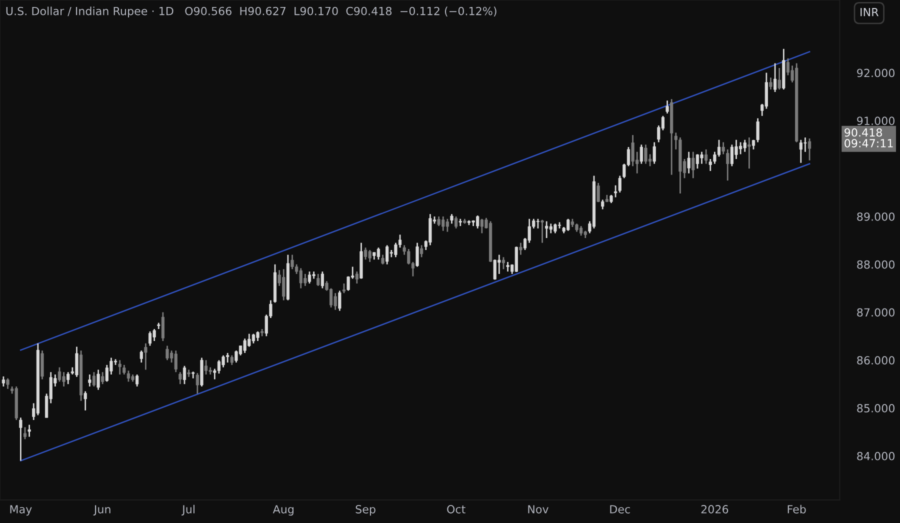 Image resolution: width=900 pixels, height=523 pixels. I want to click on x-tick-label: Jul, so click(188, 510).